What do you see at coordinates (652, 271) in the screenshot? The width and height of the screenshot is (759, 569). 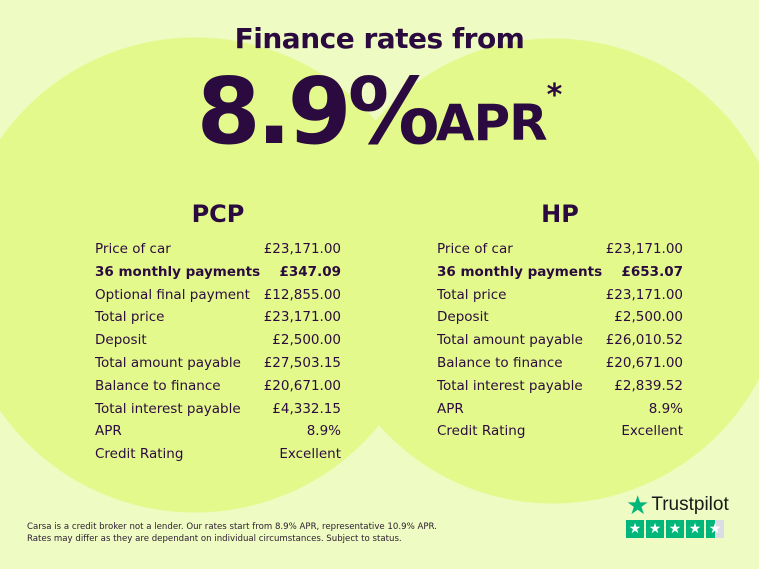 I see `row-value: £653.07` at bounding box center [652, 271].